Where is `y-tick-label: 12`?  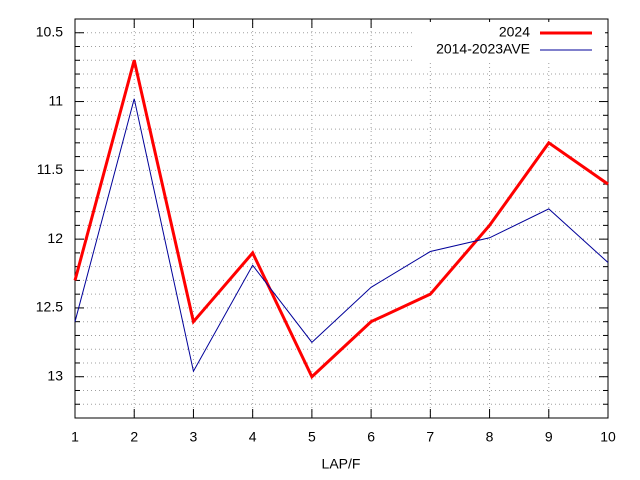
y-tick-label: 12 is located at coordinates (55, 238).